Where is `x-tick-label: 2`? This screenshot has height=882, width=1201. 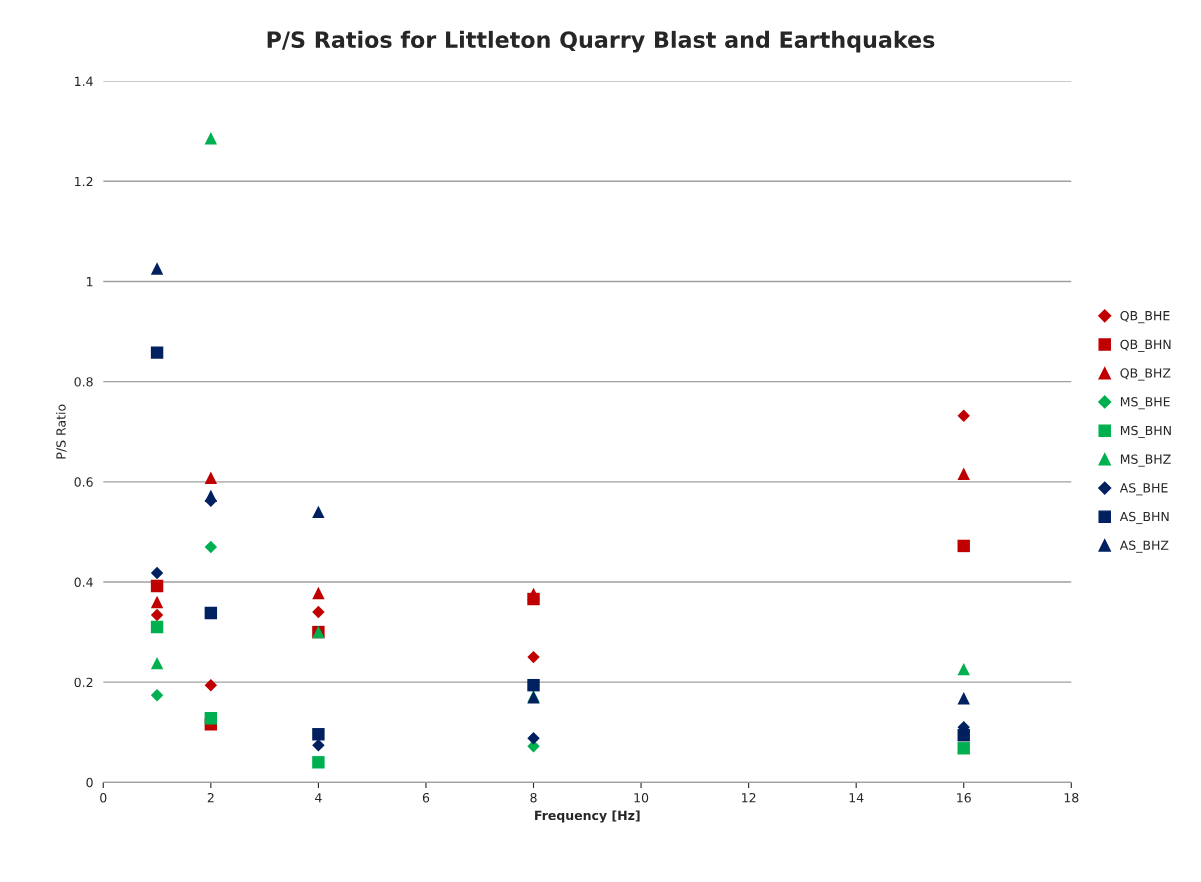
x-tick-label: 2 is located at coordinates (210, 797).